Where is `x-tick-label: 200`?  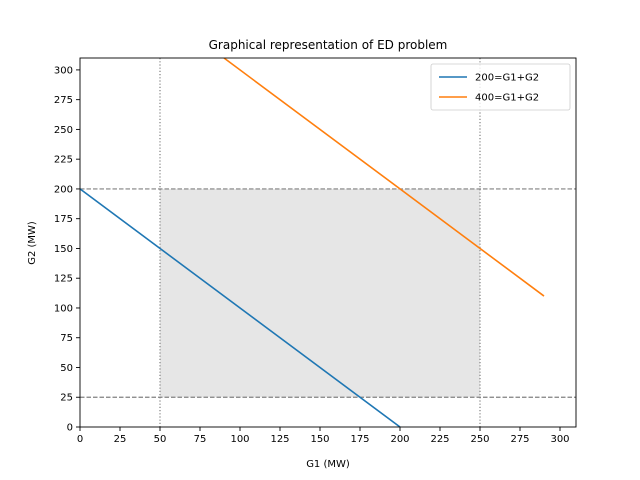
x-tick-label: 200 is located at coordinates (399, 439).